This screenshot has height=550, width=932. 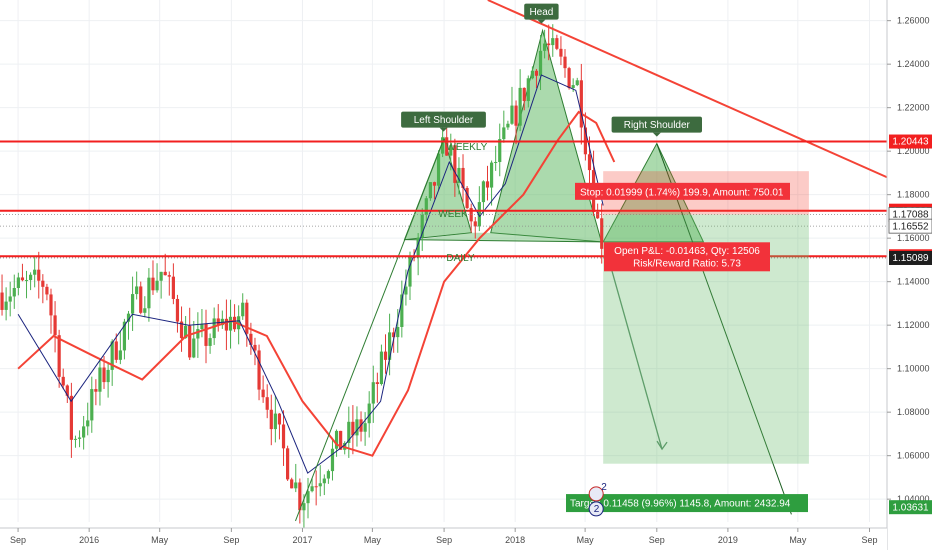 What do you see at coordinates (913, 369) in the screenshot?
I see `price-tick-label: 1.10000` at bounding box center [913, 369].